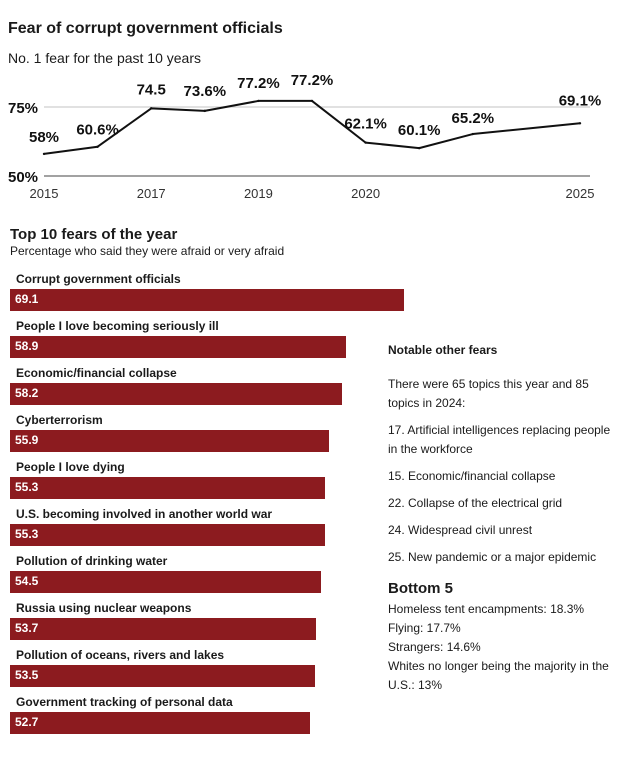  Describe the element at coordinates (27, 675) in the screenshot. I see `bar-value-label: 53.5` at that location.